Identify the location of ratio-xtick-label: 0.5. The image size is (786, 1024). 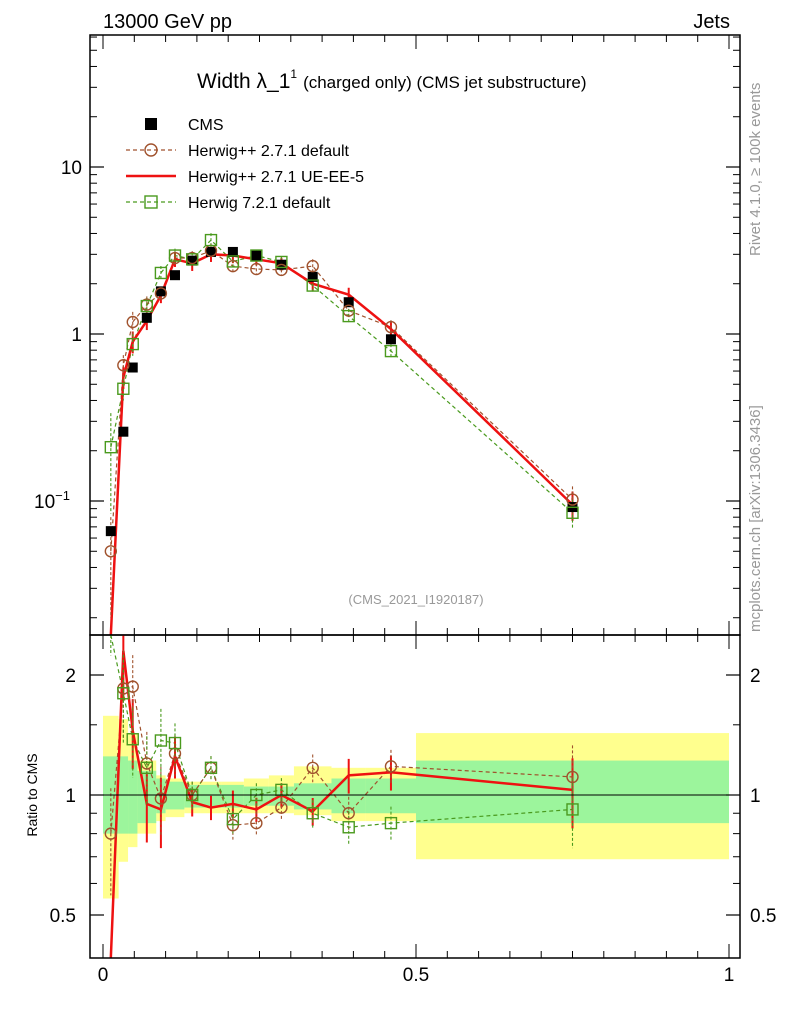
(416, 975).